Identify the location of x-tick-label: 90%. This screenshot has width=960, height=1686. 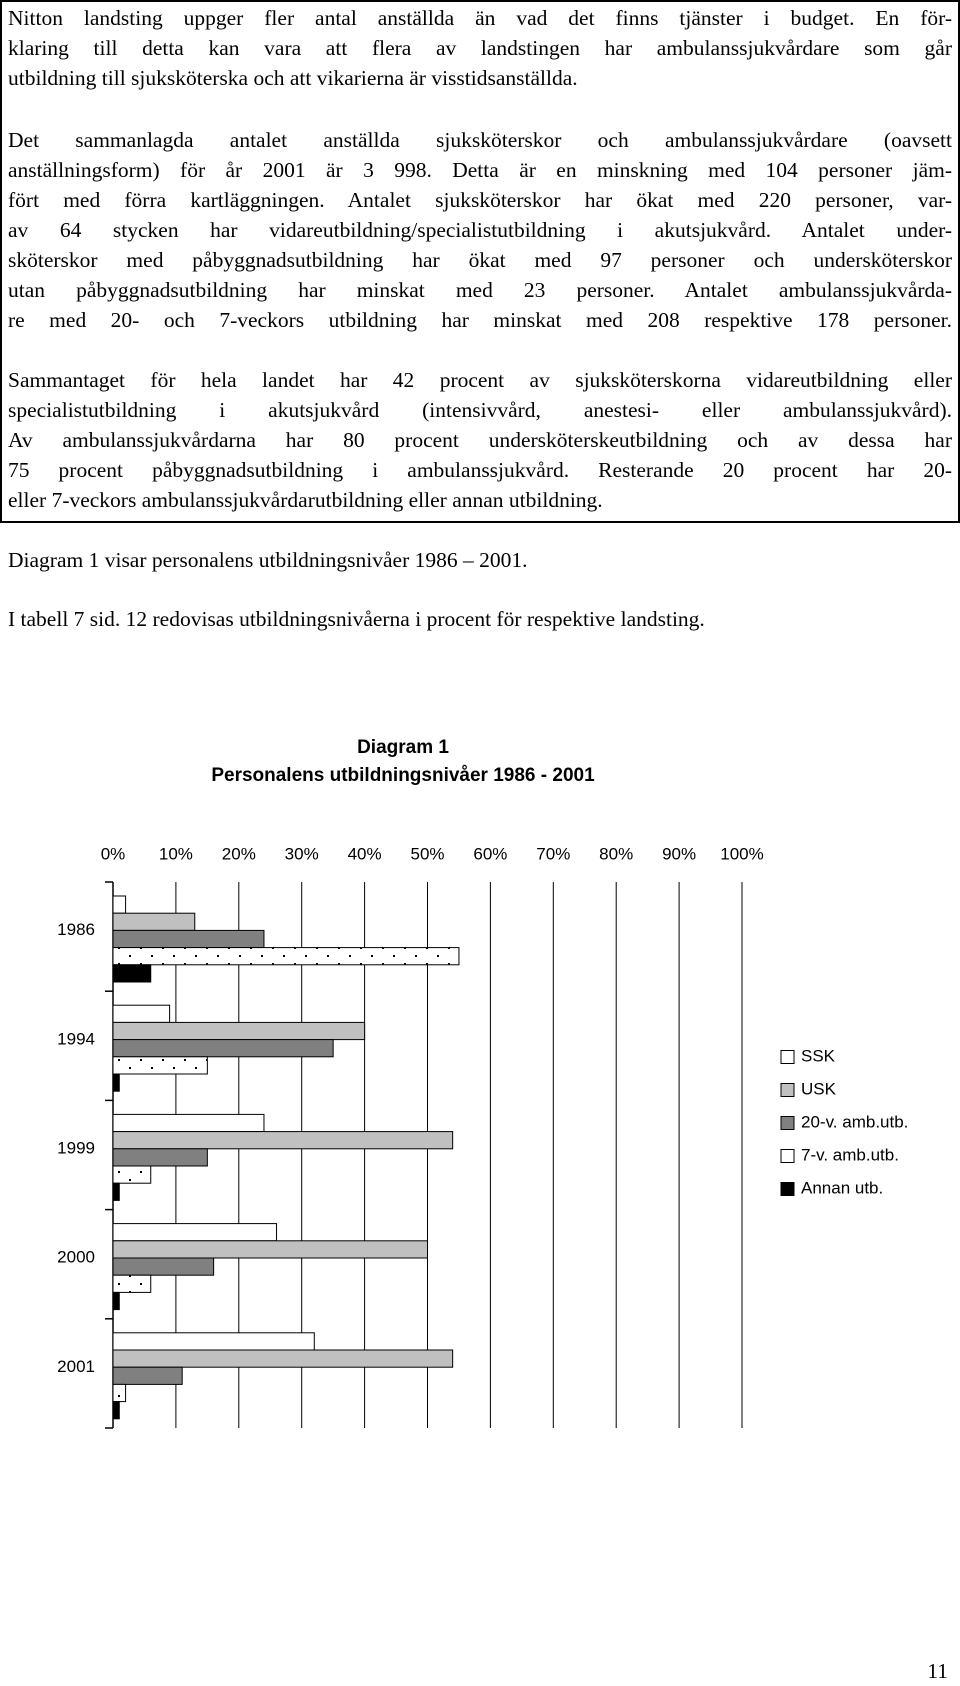
(679, 853).